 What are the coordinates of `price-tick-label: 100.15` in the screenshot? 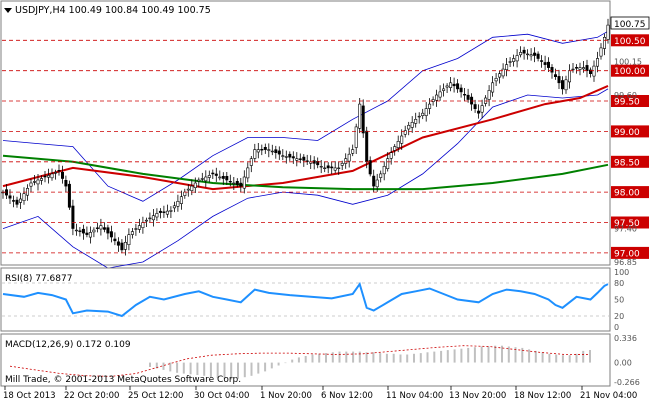 It's located at (628, 62).